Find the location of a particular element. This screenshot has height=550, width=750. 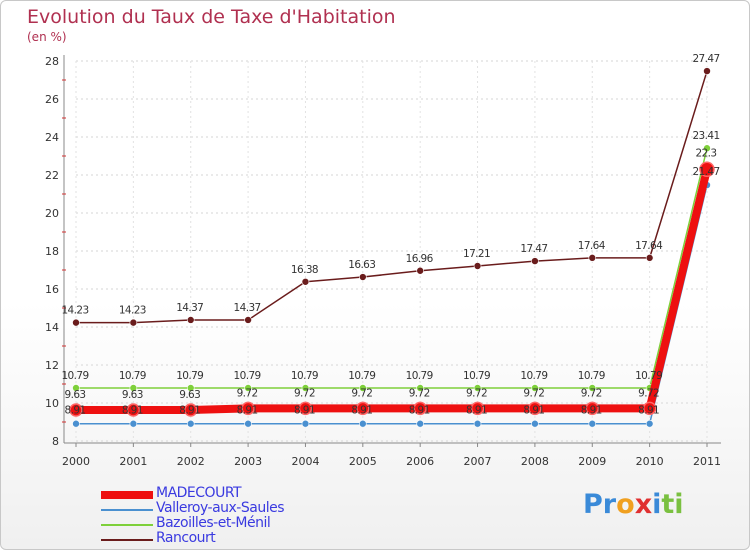

data-label: 22.3 is located at coordinates (706, 153).